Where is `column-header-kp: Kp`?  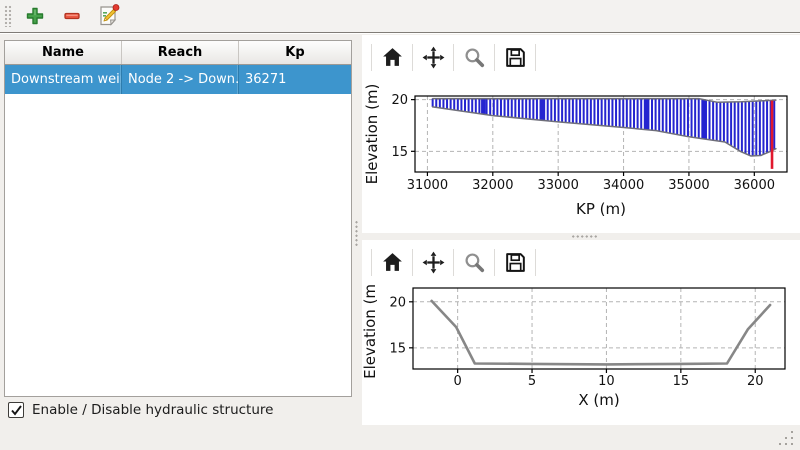
column-header-kp: Kp is located at coordinates (295, 52).